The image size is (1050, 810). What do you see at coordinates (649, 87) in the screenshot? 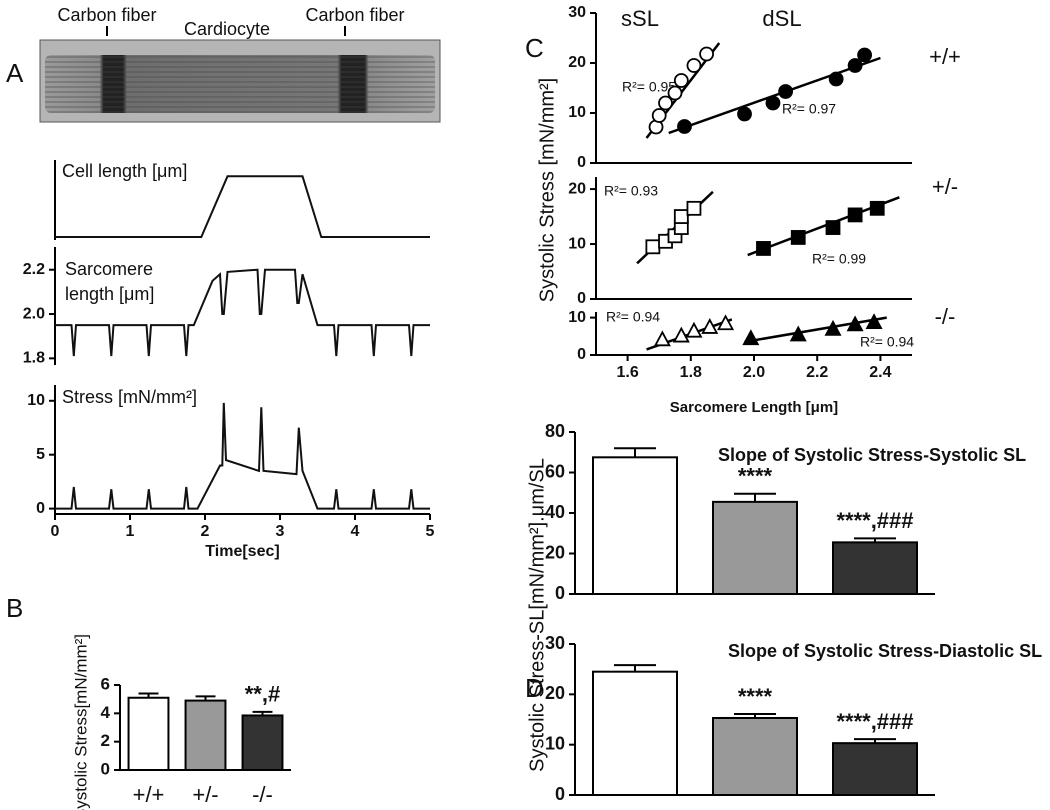
I see `r2-label: R²= 0.95` at bounding box center [649, 87].